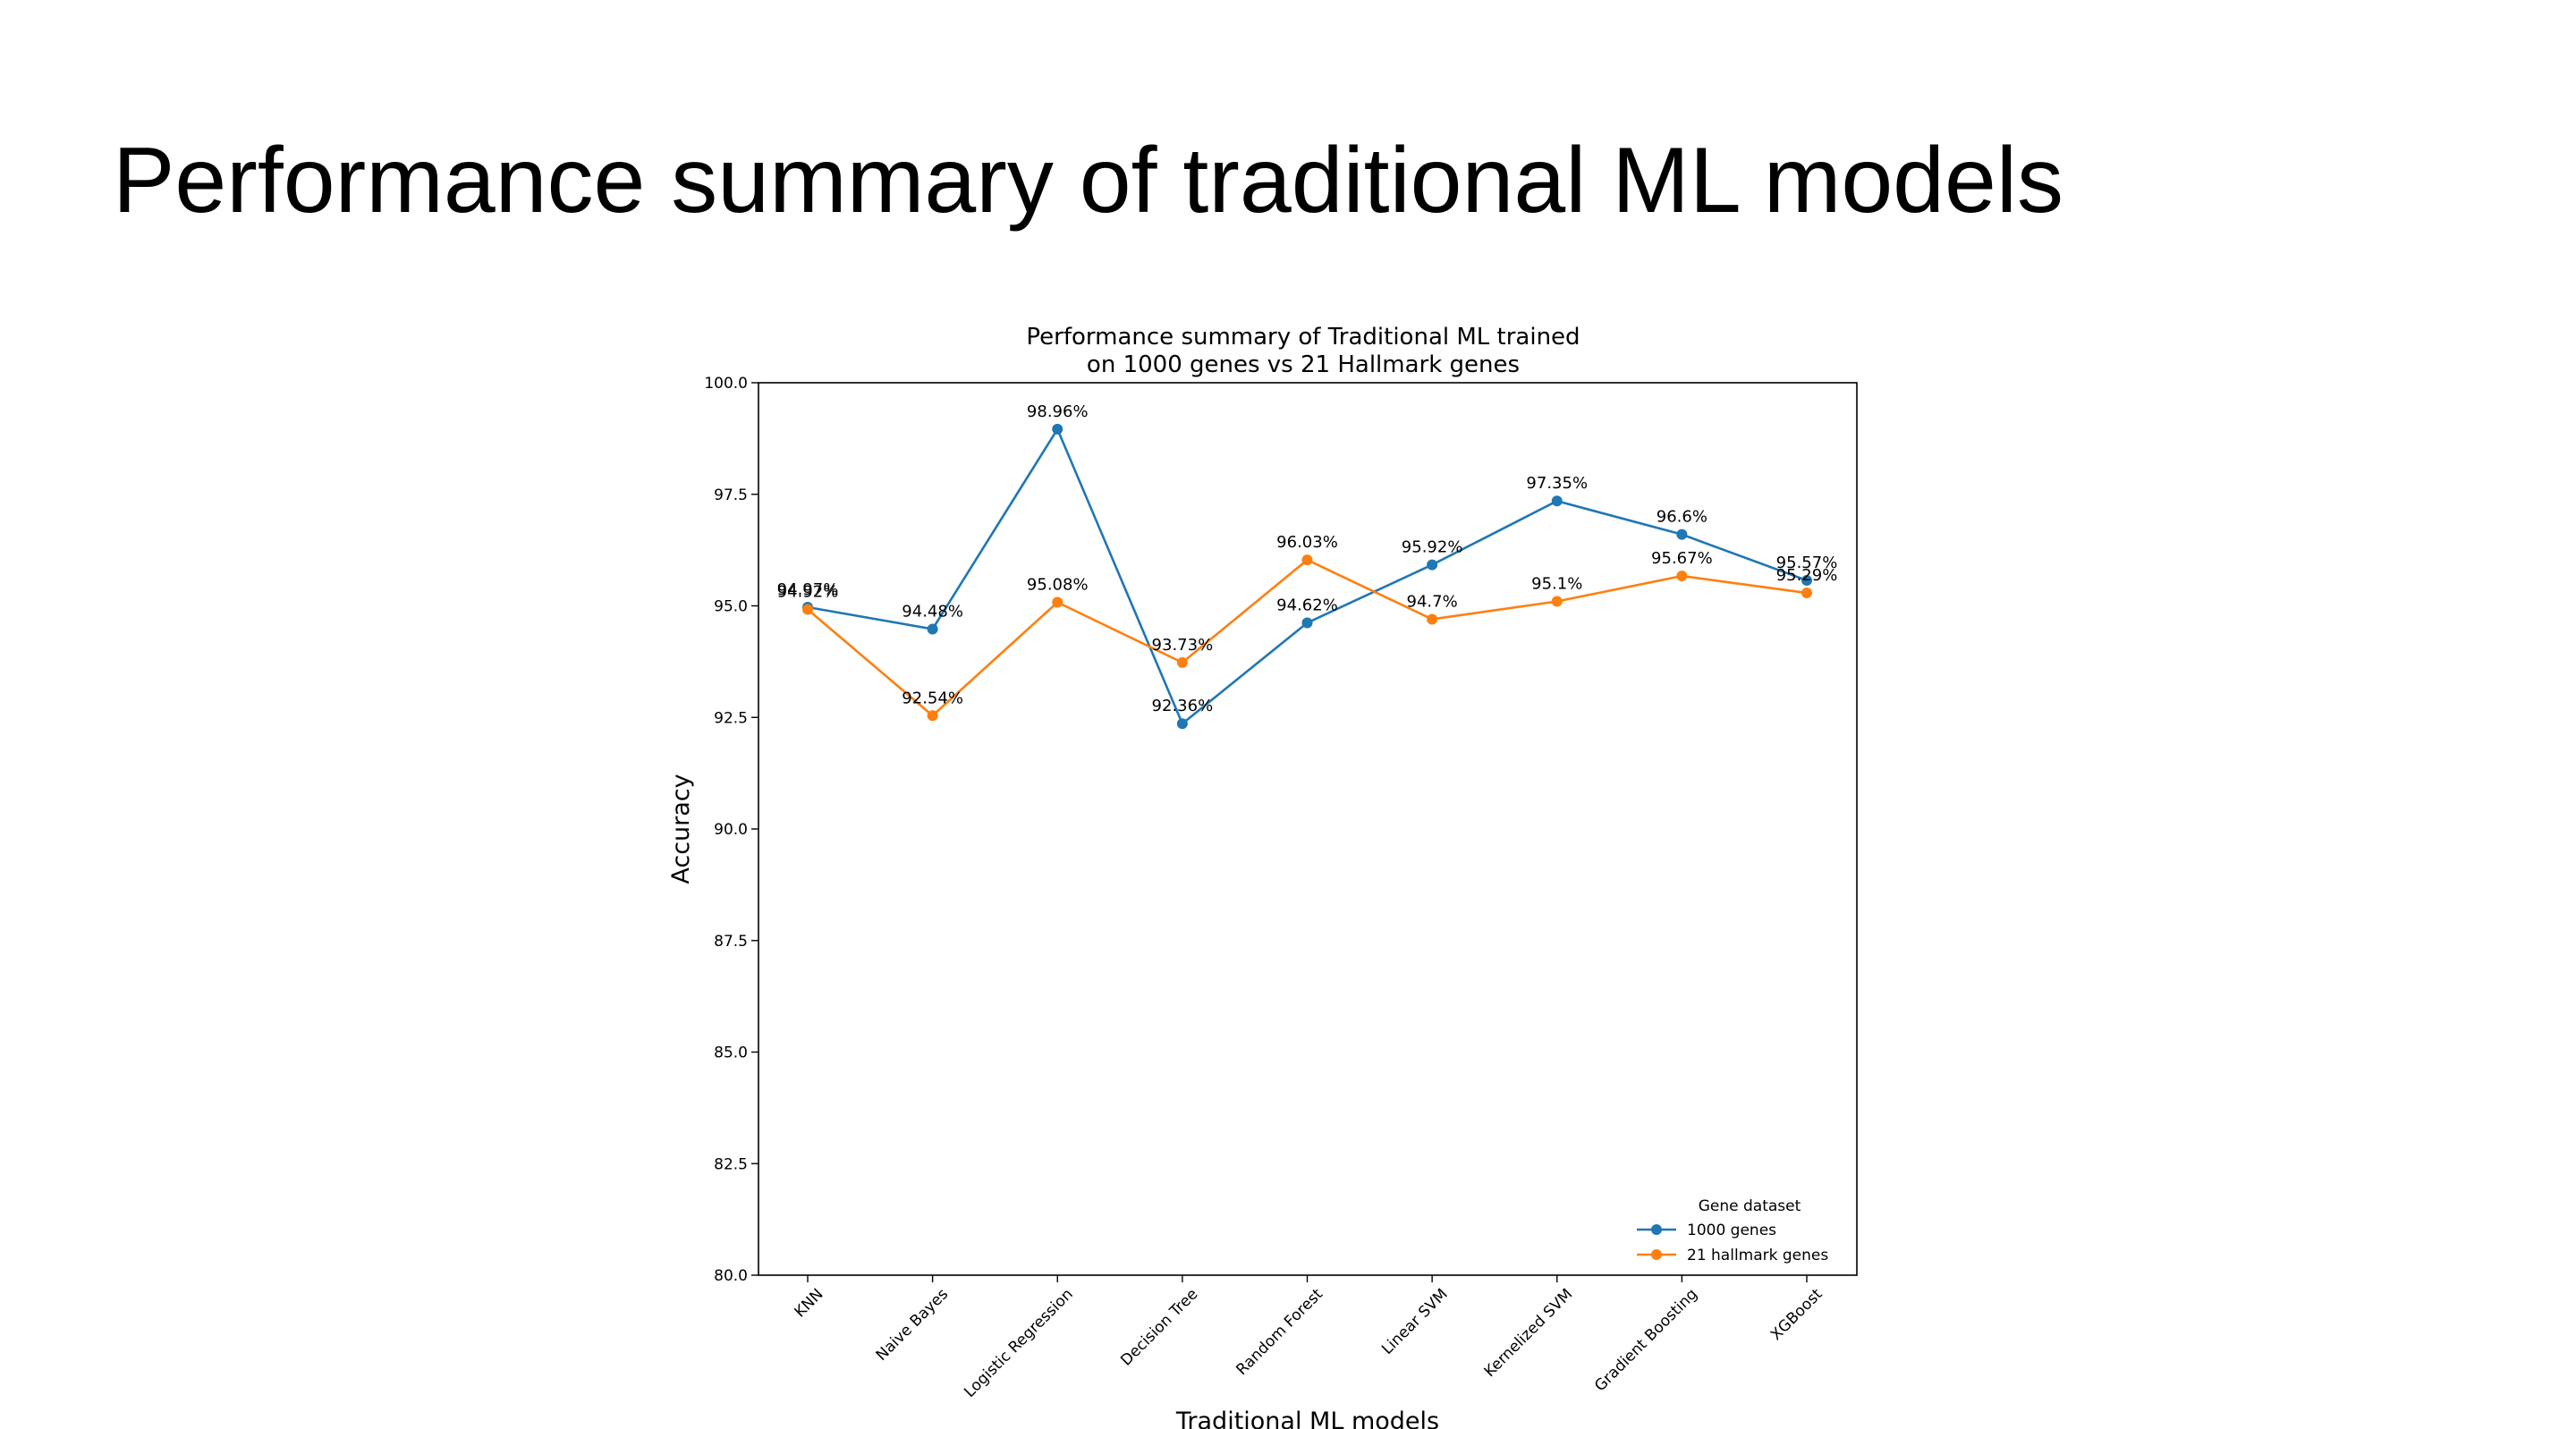  What do you see at coordinates (1279, 1332) in the screenshot?
I see `x-tick-label: Random Forest` at bounding box center [1279, 1332].